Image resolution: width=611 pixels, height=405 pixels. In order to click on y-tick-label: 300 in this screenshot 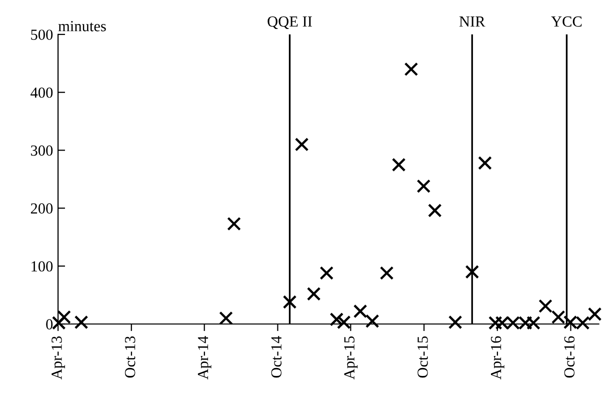, I will do `click(42, 150)`.